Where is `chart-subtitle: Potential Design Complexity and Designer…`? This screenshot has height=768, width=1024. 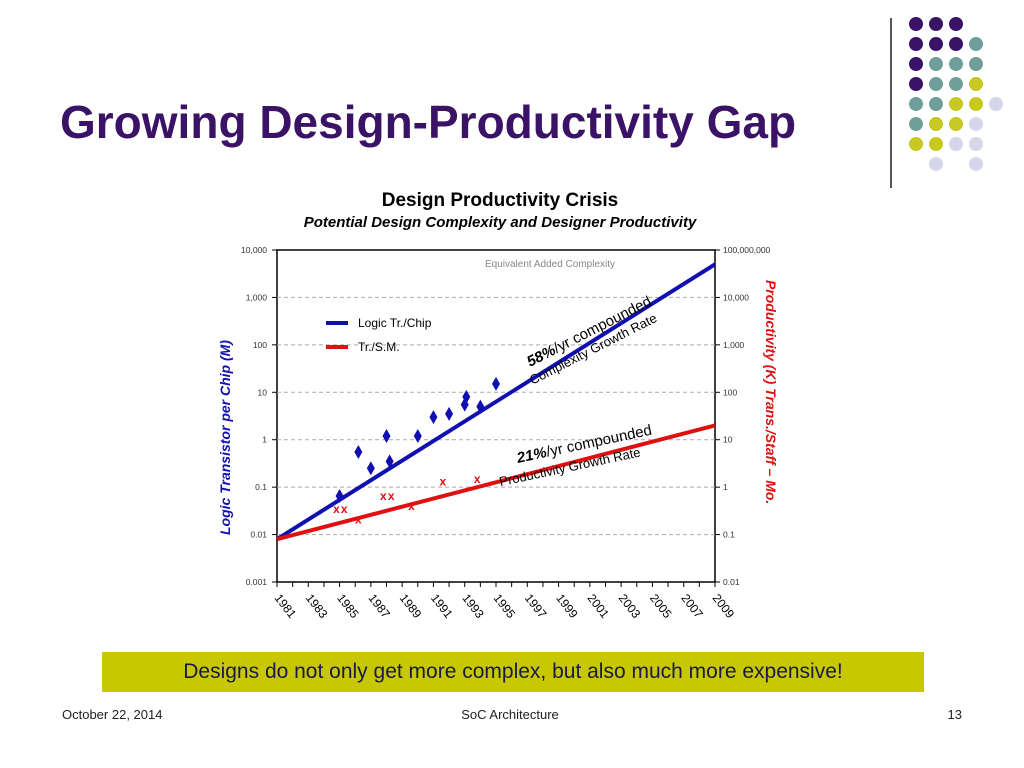
chart-subtitle: Potential Design Complexity and Designer… is located at coordinates (500, 222).